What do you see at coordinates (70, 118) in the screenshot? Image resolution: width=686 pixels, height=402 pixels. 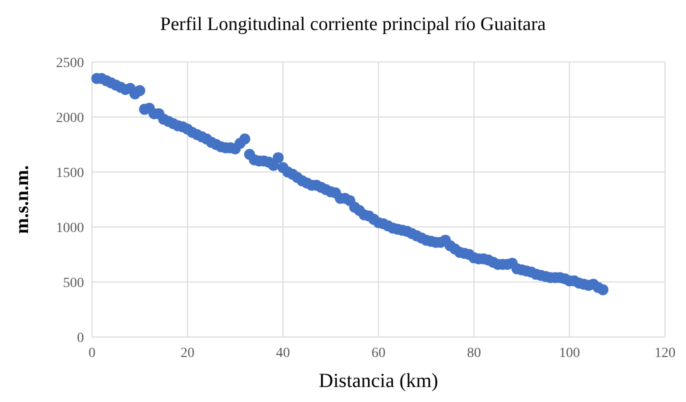 I see `y-tick-label: 2000` at bounding box center [70, 118].